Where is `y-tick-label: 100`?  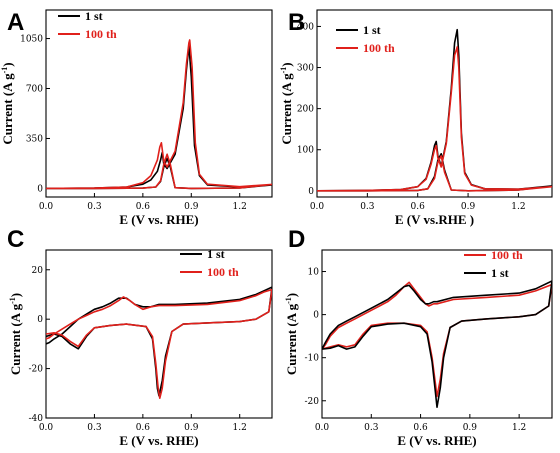
y-tick-label: 100 is located at coordinates (305, 151).